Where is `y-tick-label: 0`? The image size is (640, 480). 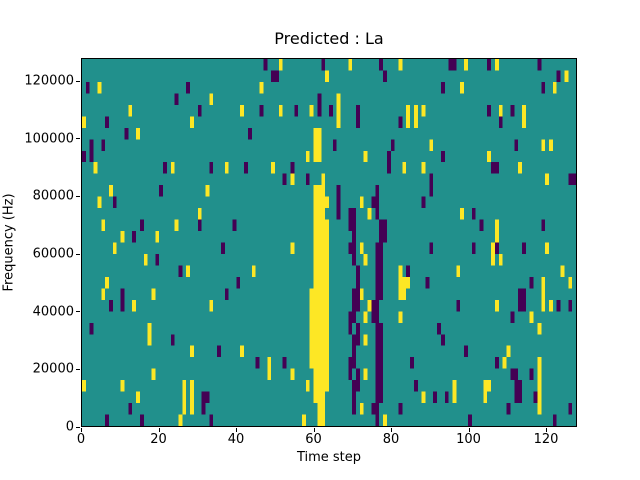 y-tick-label: 0 is located at coordinates (69, 427).